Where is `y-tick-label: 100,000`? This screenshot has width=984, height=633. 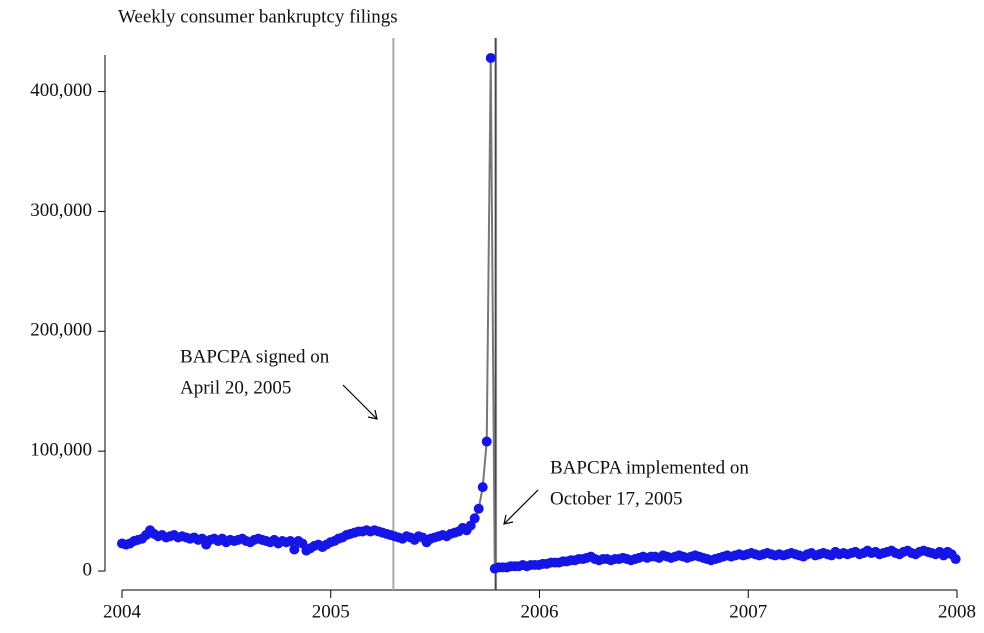
y-tick-label: 100,000 is located at coordinates (61, 450).